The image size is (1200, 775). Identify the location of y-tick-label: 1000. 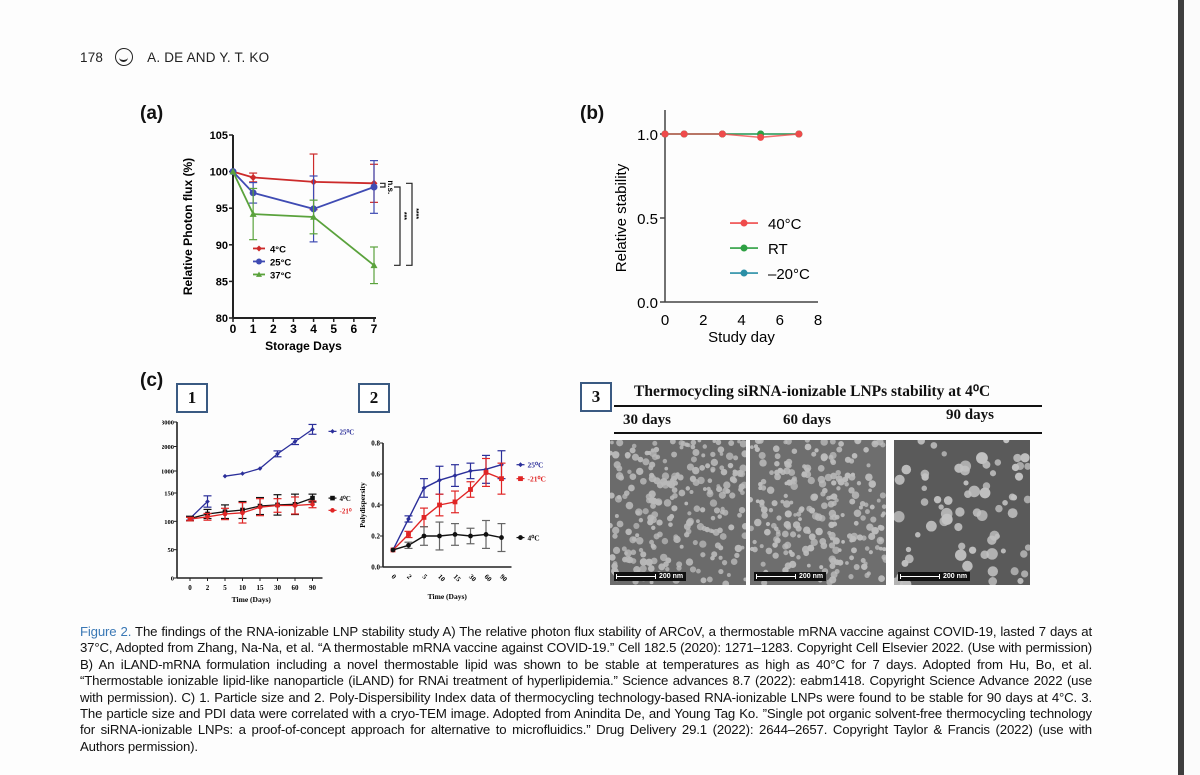
(168, 472).